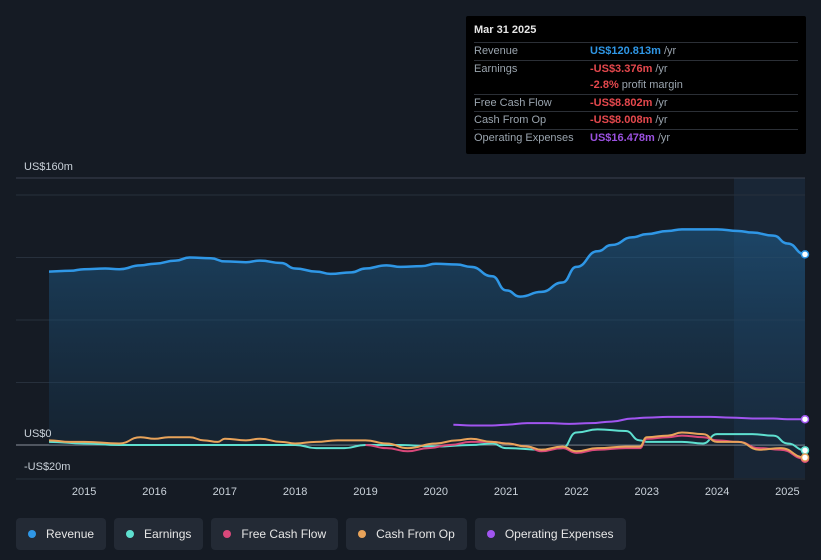 The width and height of the screenshot is (821, 560). I want to click on legend-item-operating-expenses: Operating Expenses, so click(550, 534).